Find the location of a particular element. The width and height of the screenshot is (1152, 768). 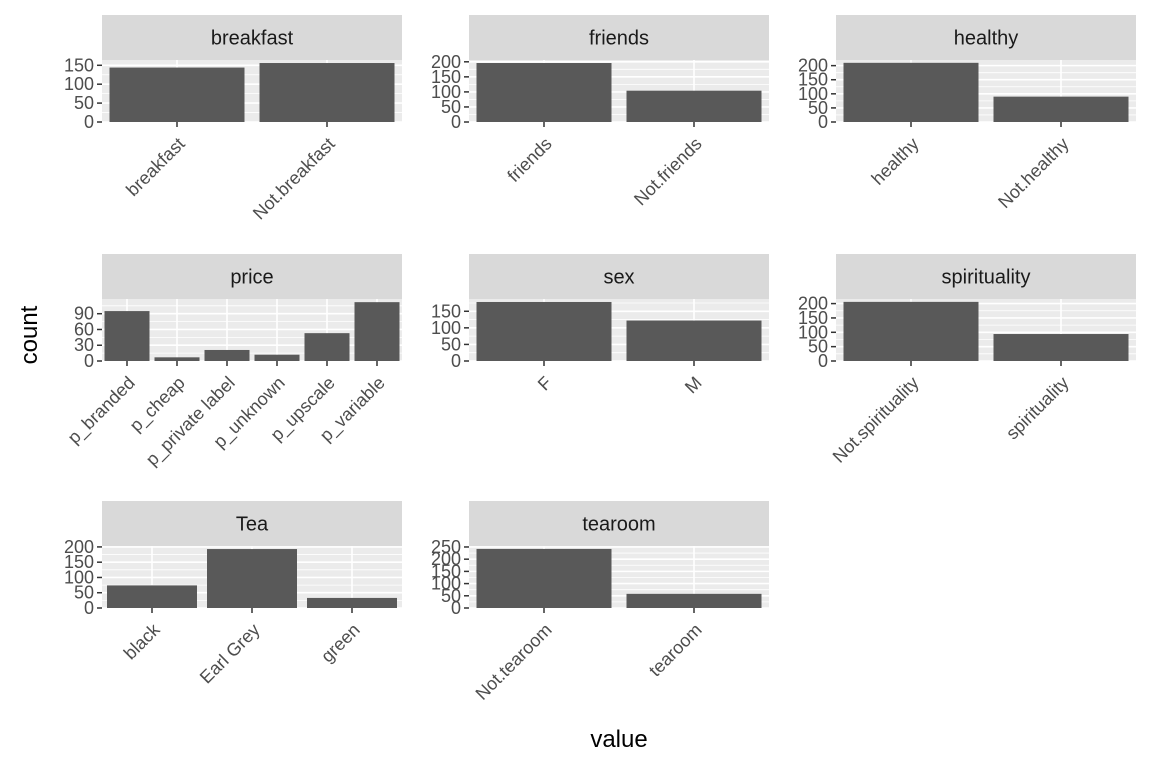

bar-tearoom-not-tearoom is located at coordinates (544, 578).